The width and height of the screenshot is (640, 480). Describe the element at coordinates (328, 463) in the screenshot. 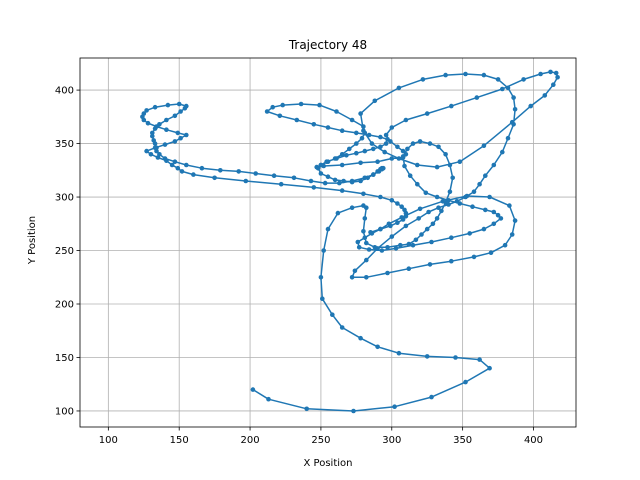

I see `x-axis-label: X Position` at that location.